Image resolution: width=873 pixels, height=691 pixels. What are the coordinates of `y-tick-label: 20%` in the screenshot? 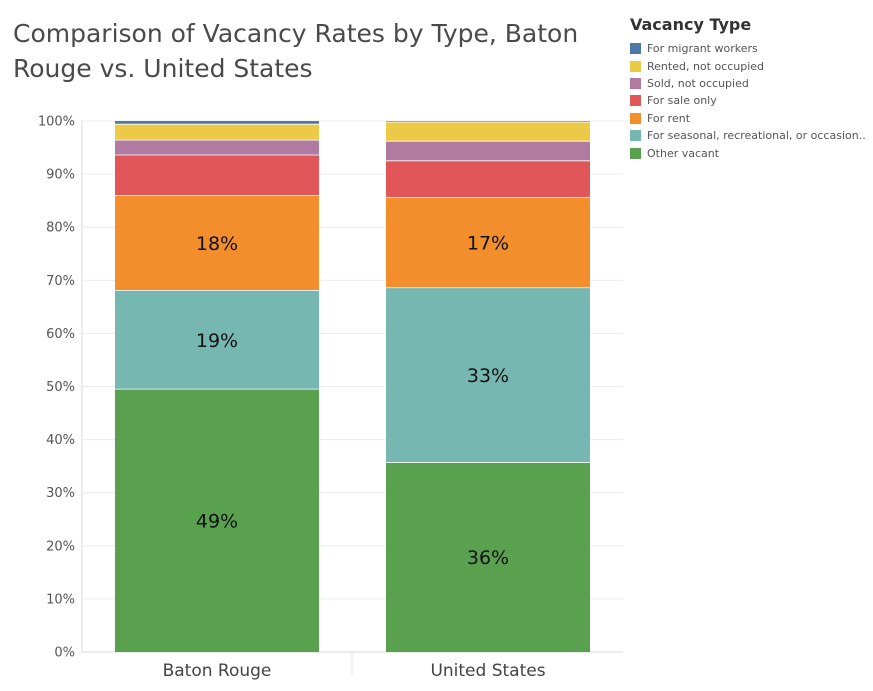 It's located at (60, 546).